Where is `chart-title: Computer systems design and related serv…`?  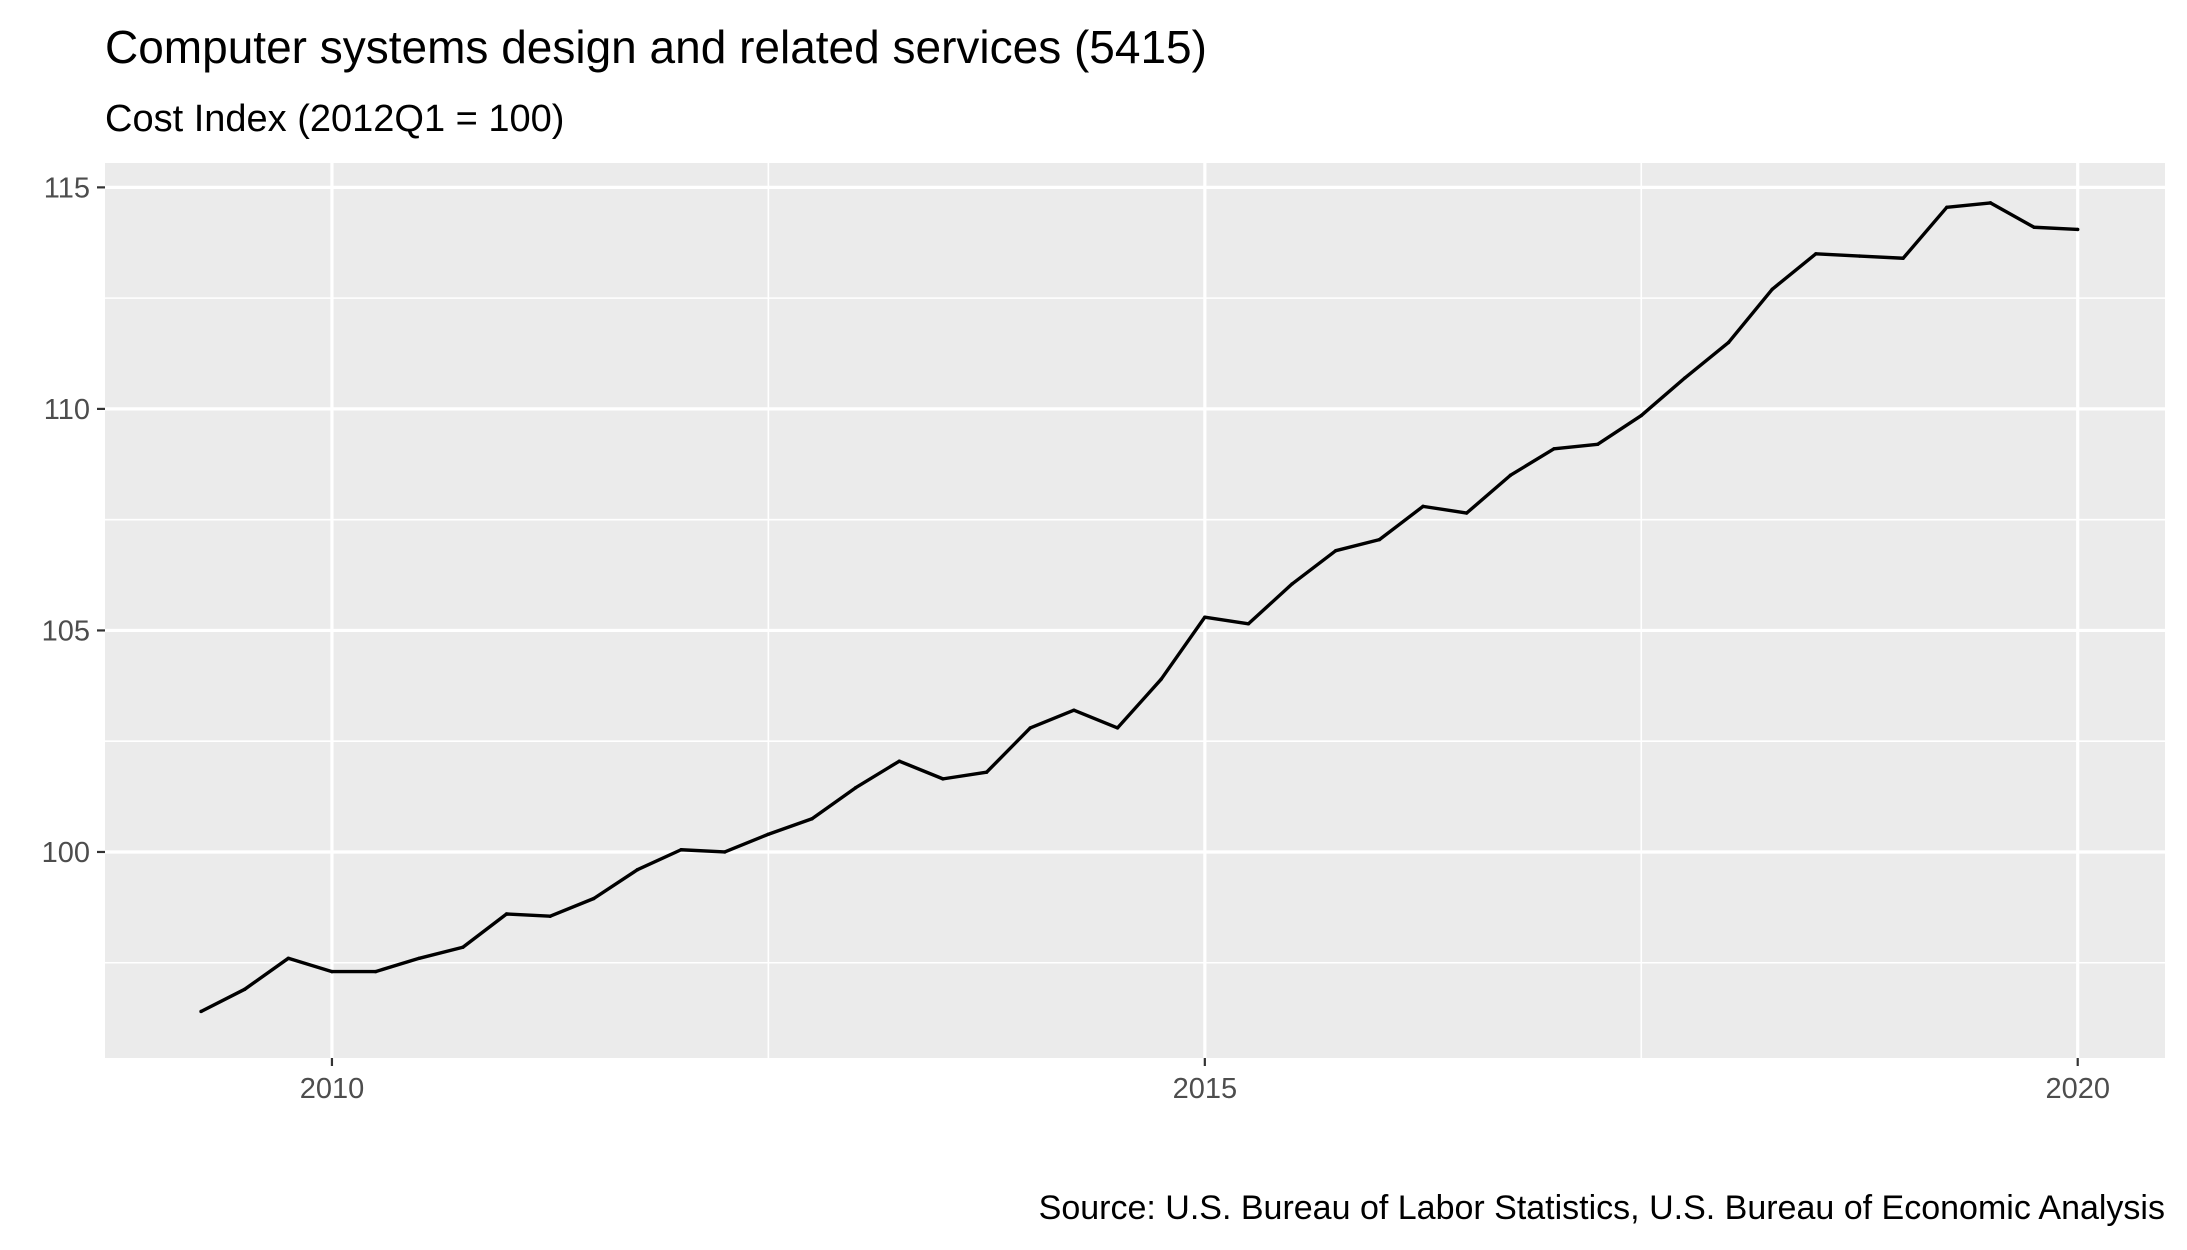 chart-title: Computer systems design and related serv… is located at coordinates (656, 47).